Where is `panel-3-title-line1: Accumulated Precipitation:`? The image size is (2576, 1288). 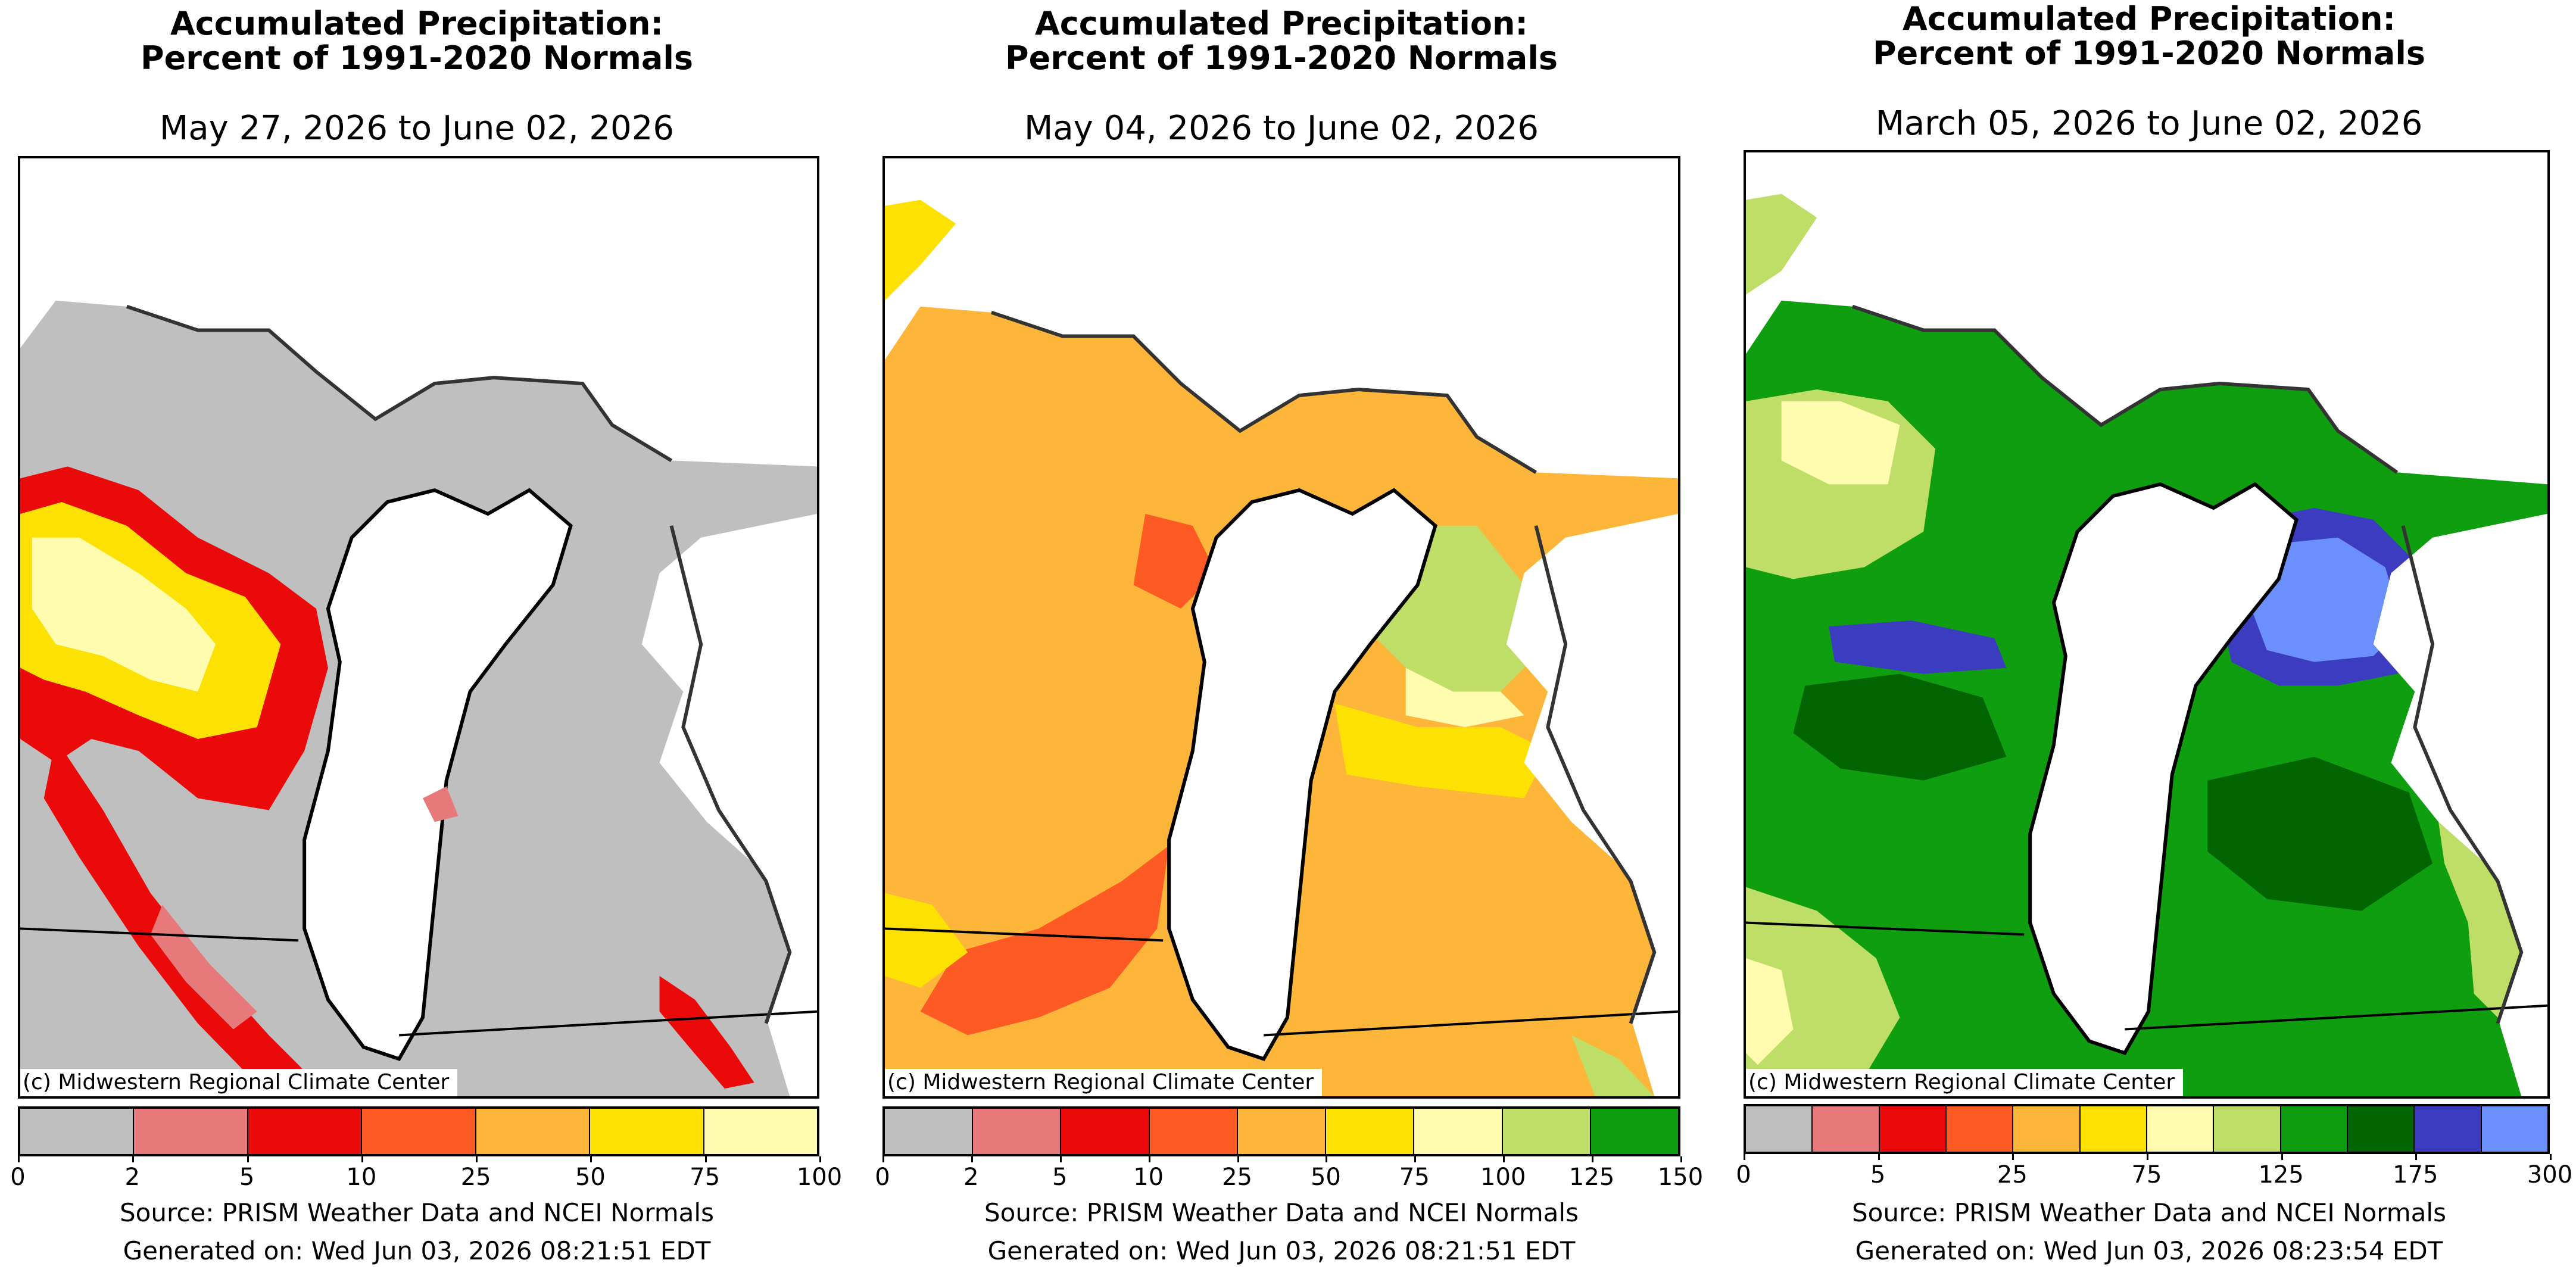
panel-3-title-line1: Accumulated Precipitation: is located at coordinates (2149, 19).